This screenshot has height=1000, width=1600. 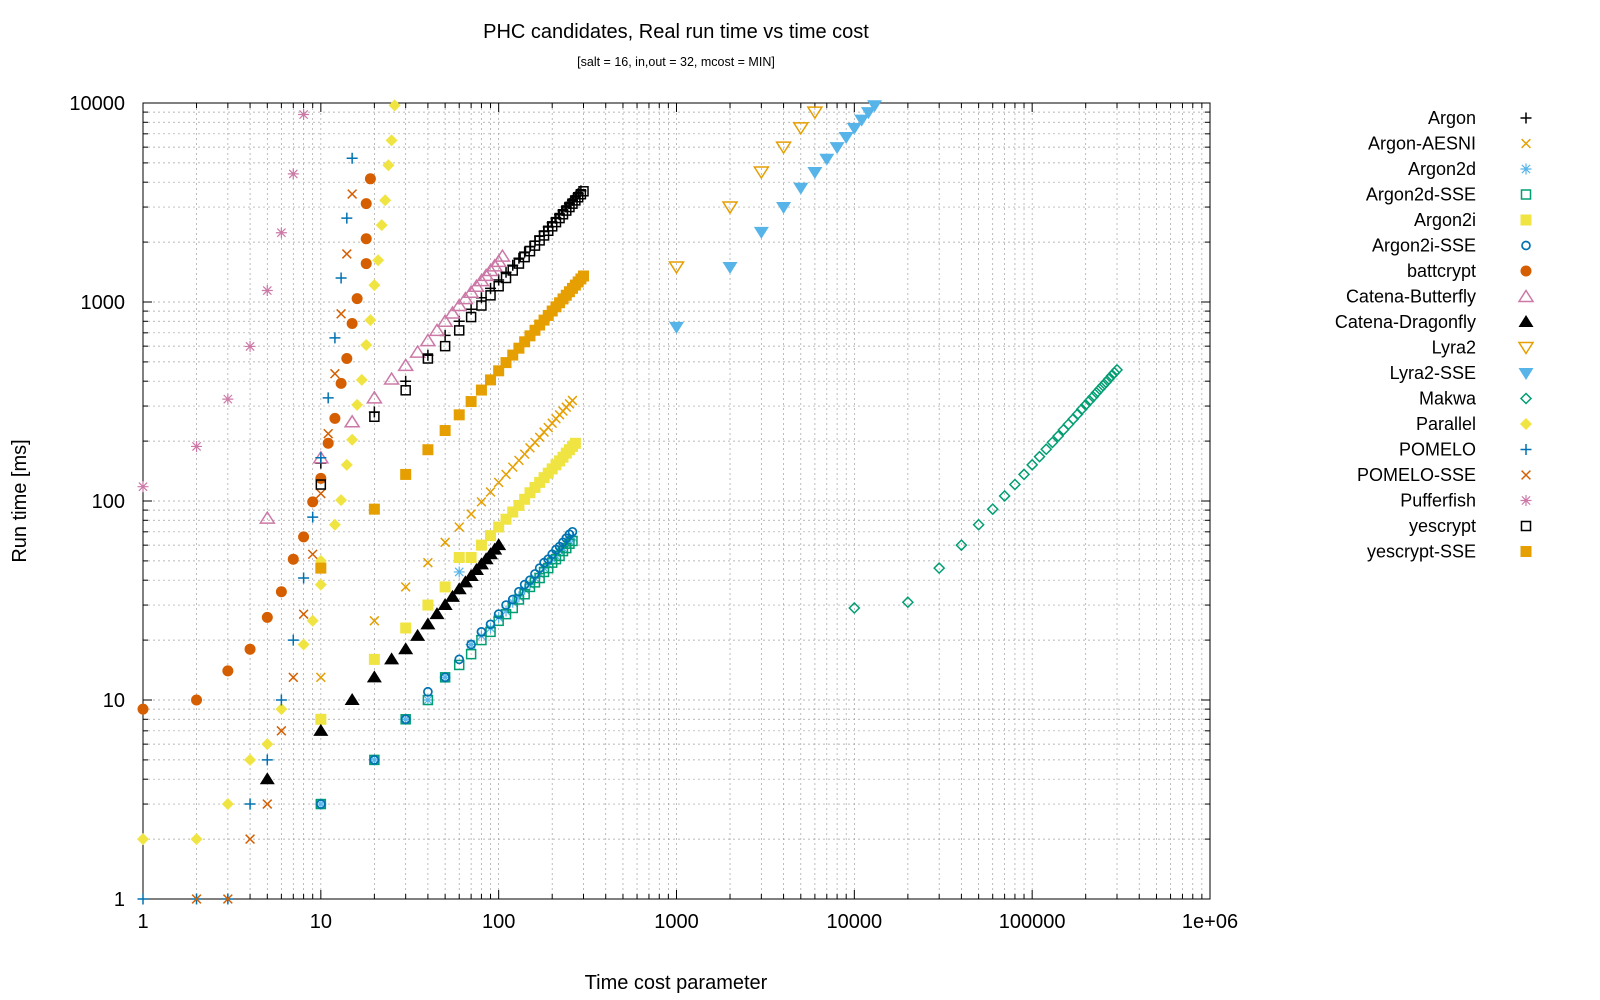 What do you see at coordinates (1474, 424) in the screenshot?
I see `legend-item: Parallel` at bounding box center [1474, 424].